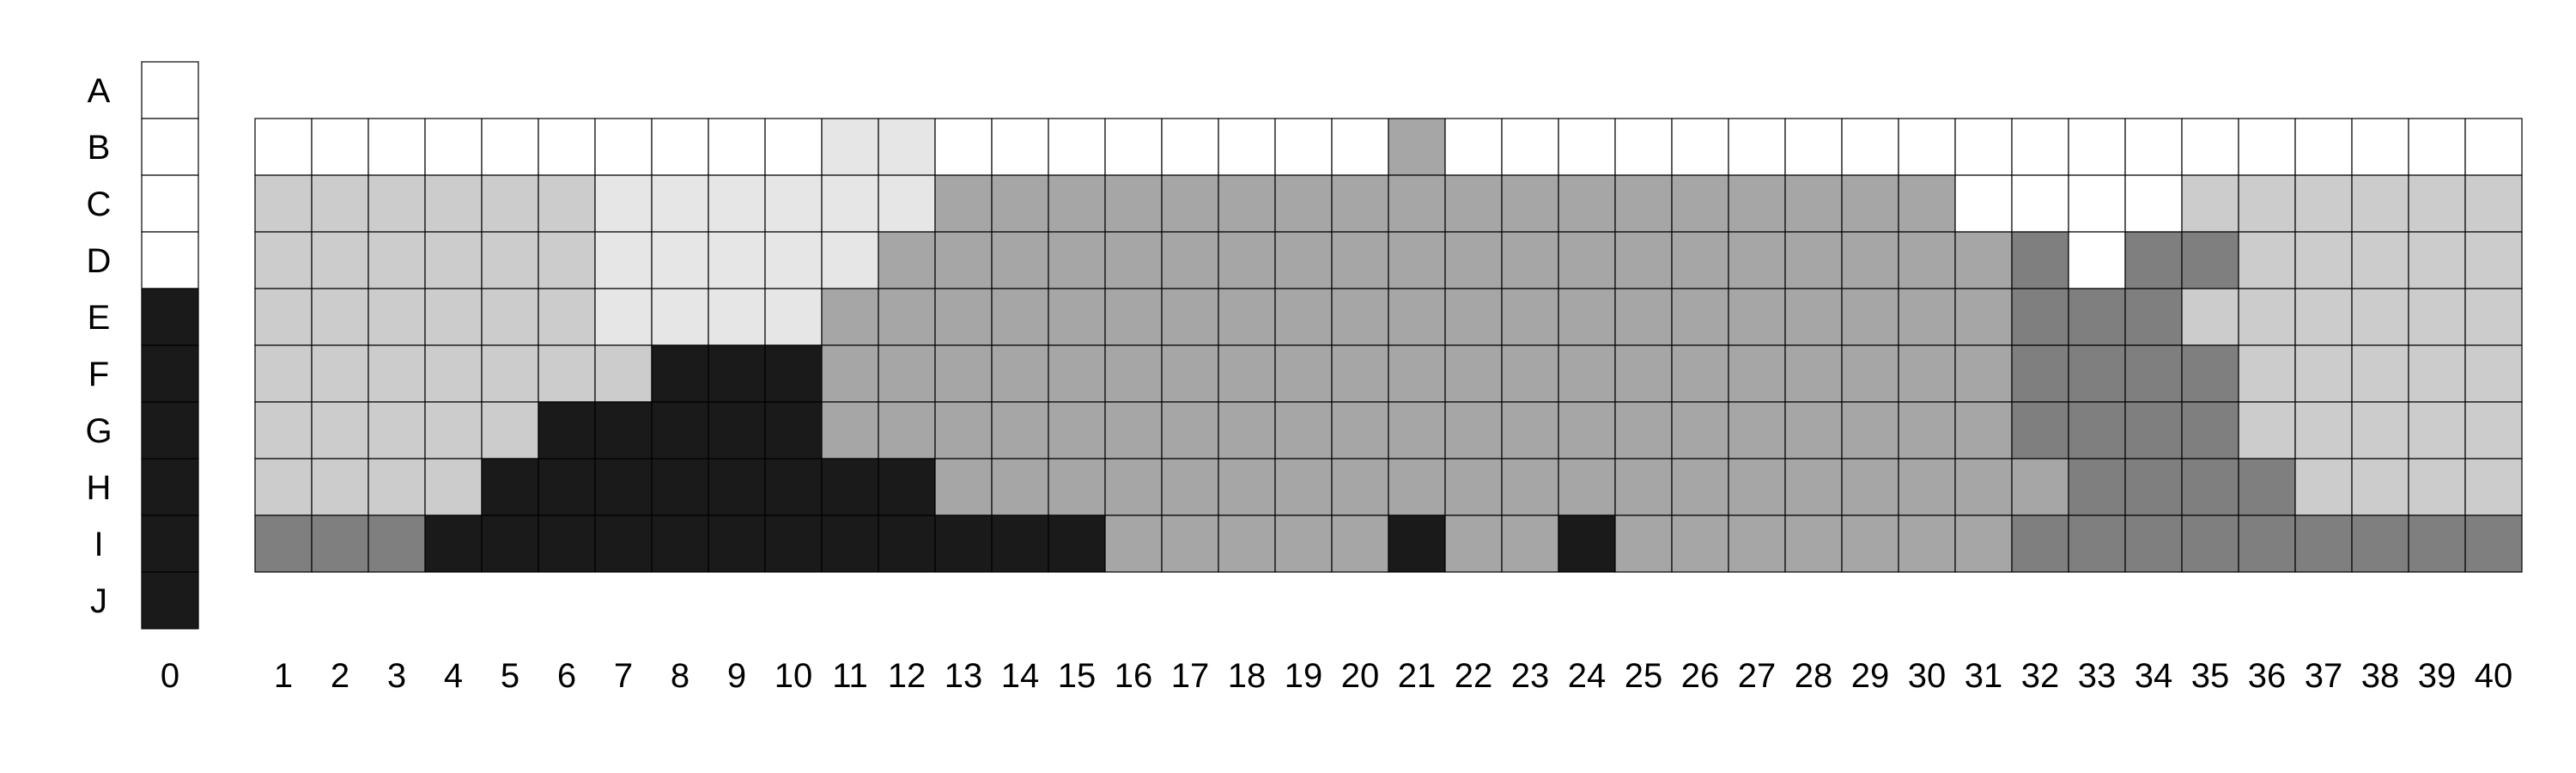  I want to click on column-label-23: 23, so click(1530, 676).